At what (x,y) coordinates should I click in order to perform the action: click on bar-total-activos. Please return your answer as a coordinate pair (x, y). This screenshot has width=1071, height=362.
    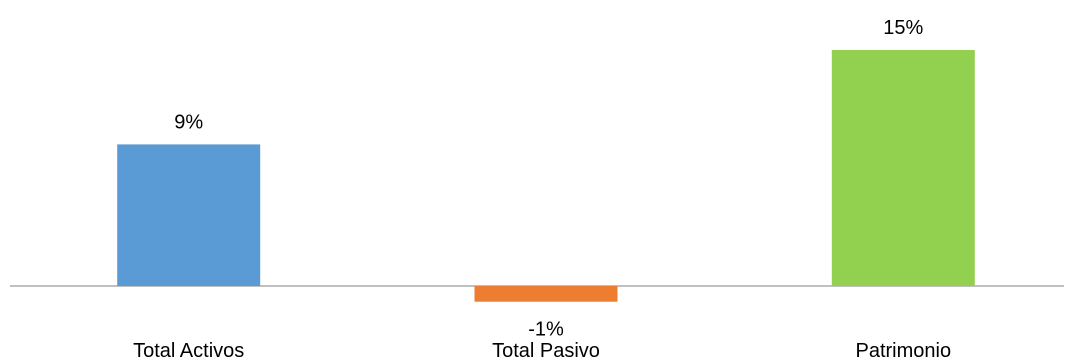
    Looking at the image, I should click on (189, 215).